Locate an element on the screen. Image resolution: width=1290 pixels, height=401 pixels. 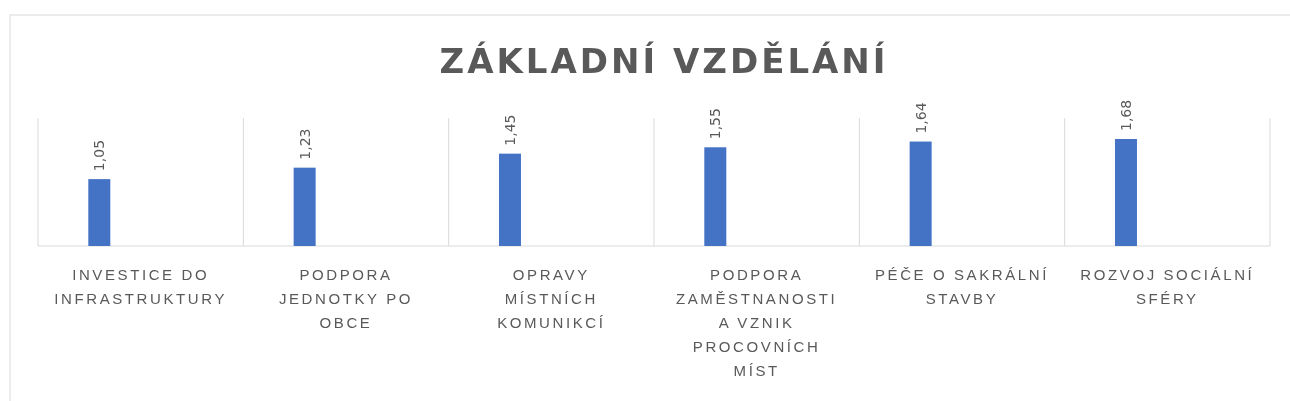
x-tick-label: ROZVOJ SOCIÁLNÍ SFÉRY is located at coordinates (1167, 286).